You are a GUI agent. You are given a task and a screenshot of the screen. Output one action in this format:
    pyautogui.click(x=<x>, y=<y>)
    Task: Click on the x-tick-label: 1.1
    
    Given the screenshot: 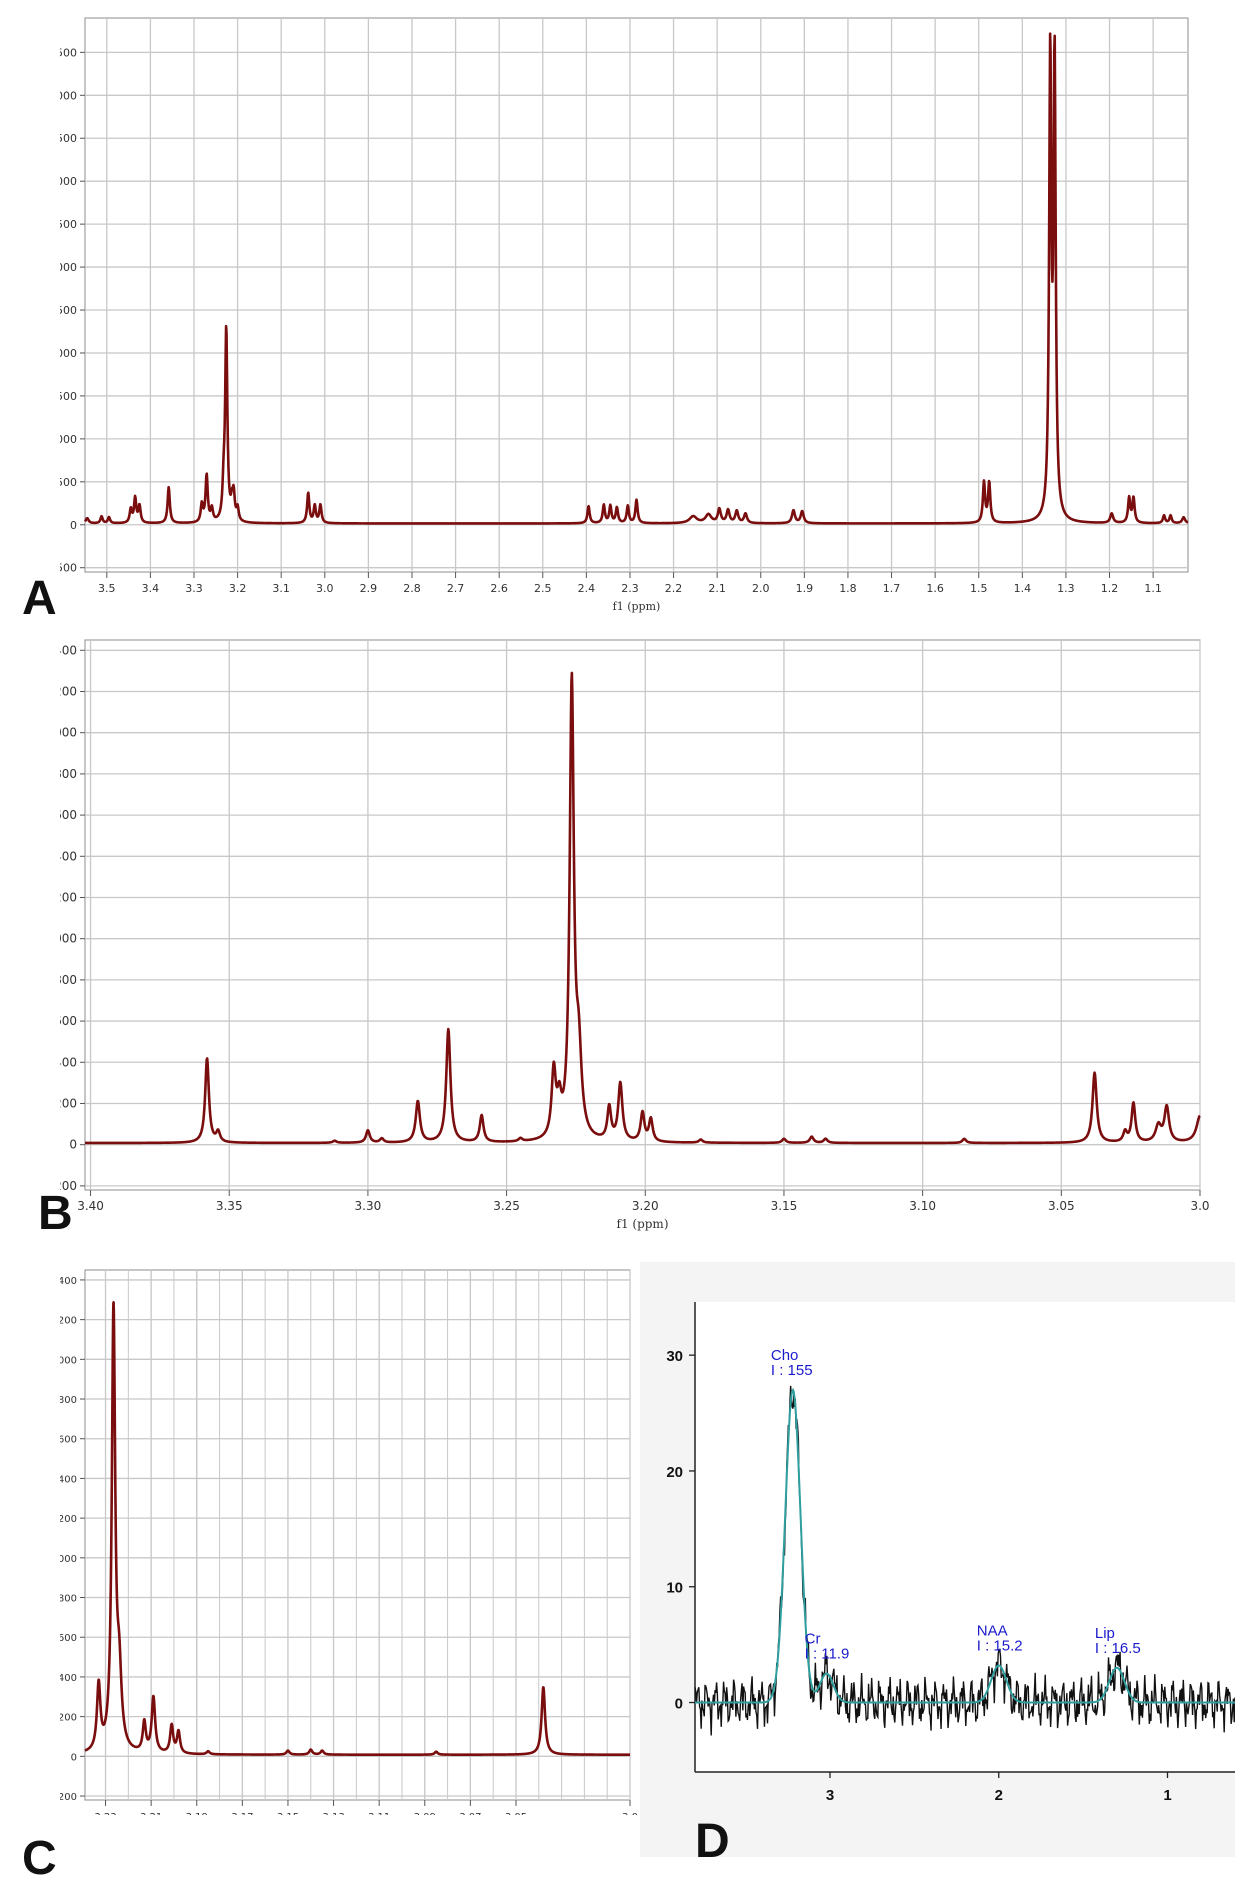 What is the action you would take?
    pyautogui.click(x=1153, y=588)
    